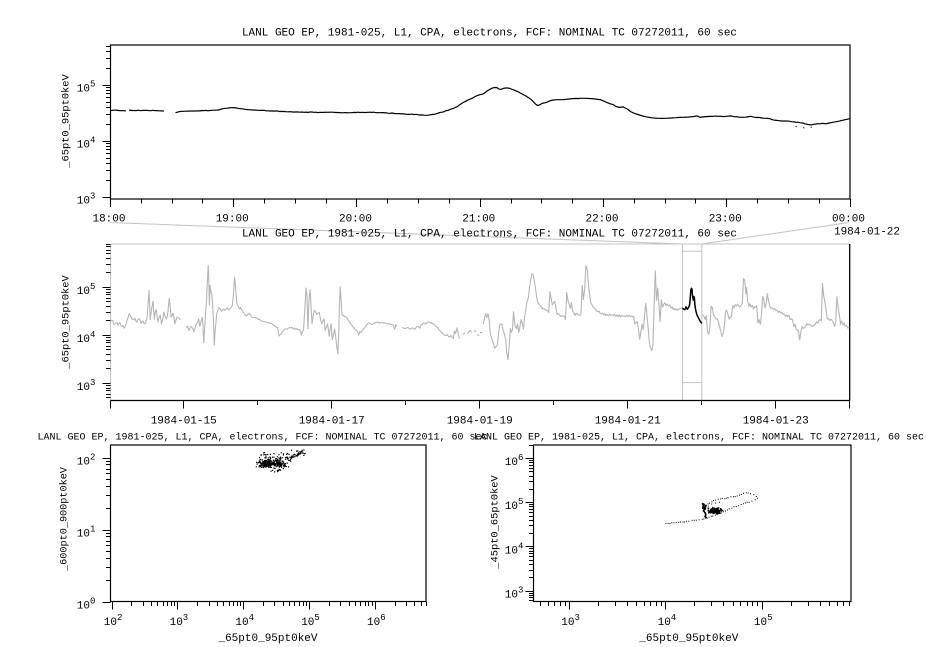  What do you see at coordinates (478, 220) in the screenshot?
I see `svg-text: 21:00` at bounding box center [478, 220].